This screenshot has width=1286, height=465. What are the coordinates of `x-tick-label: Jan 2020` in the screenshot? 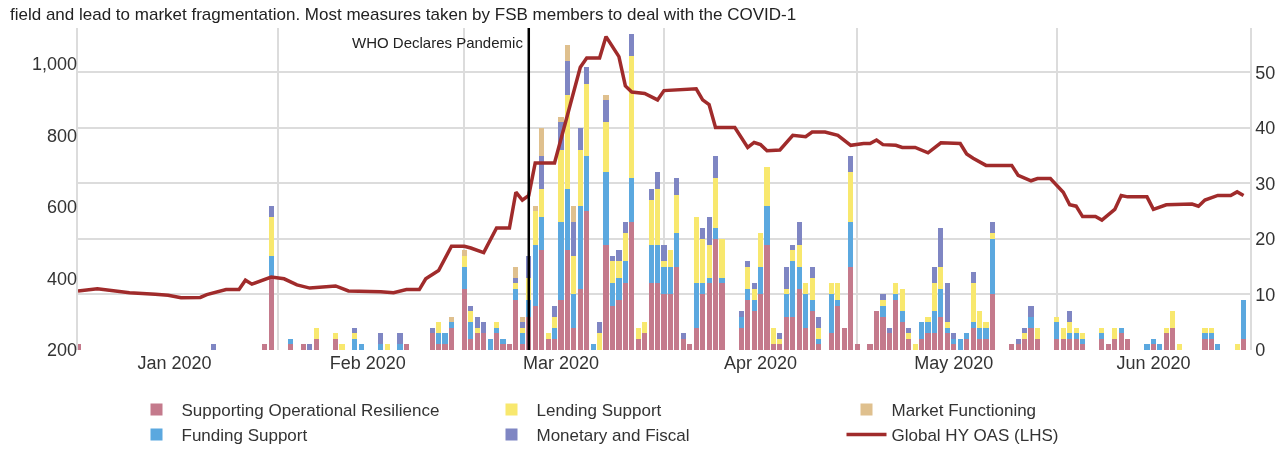 It's located at (174, 363).